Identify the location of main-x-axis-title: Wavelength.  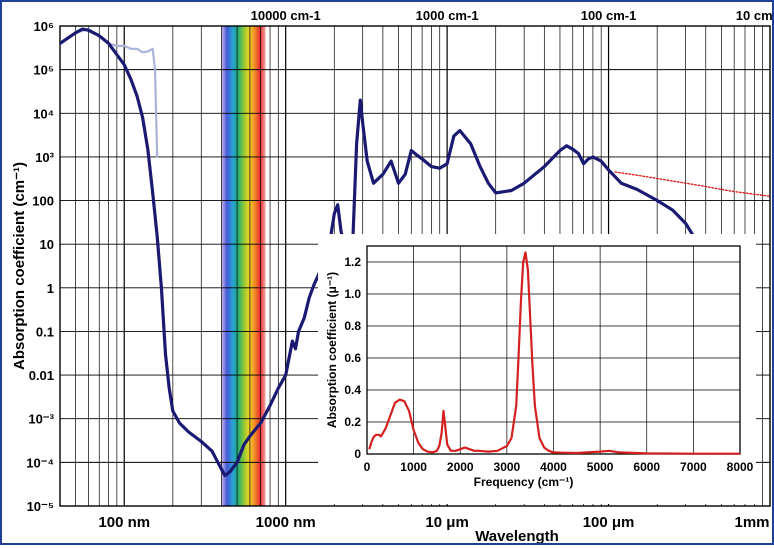
(517, 535).